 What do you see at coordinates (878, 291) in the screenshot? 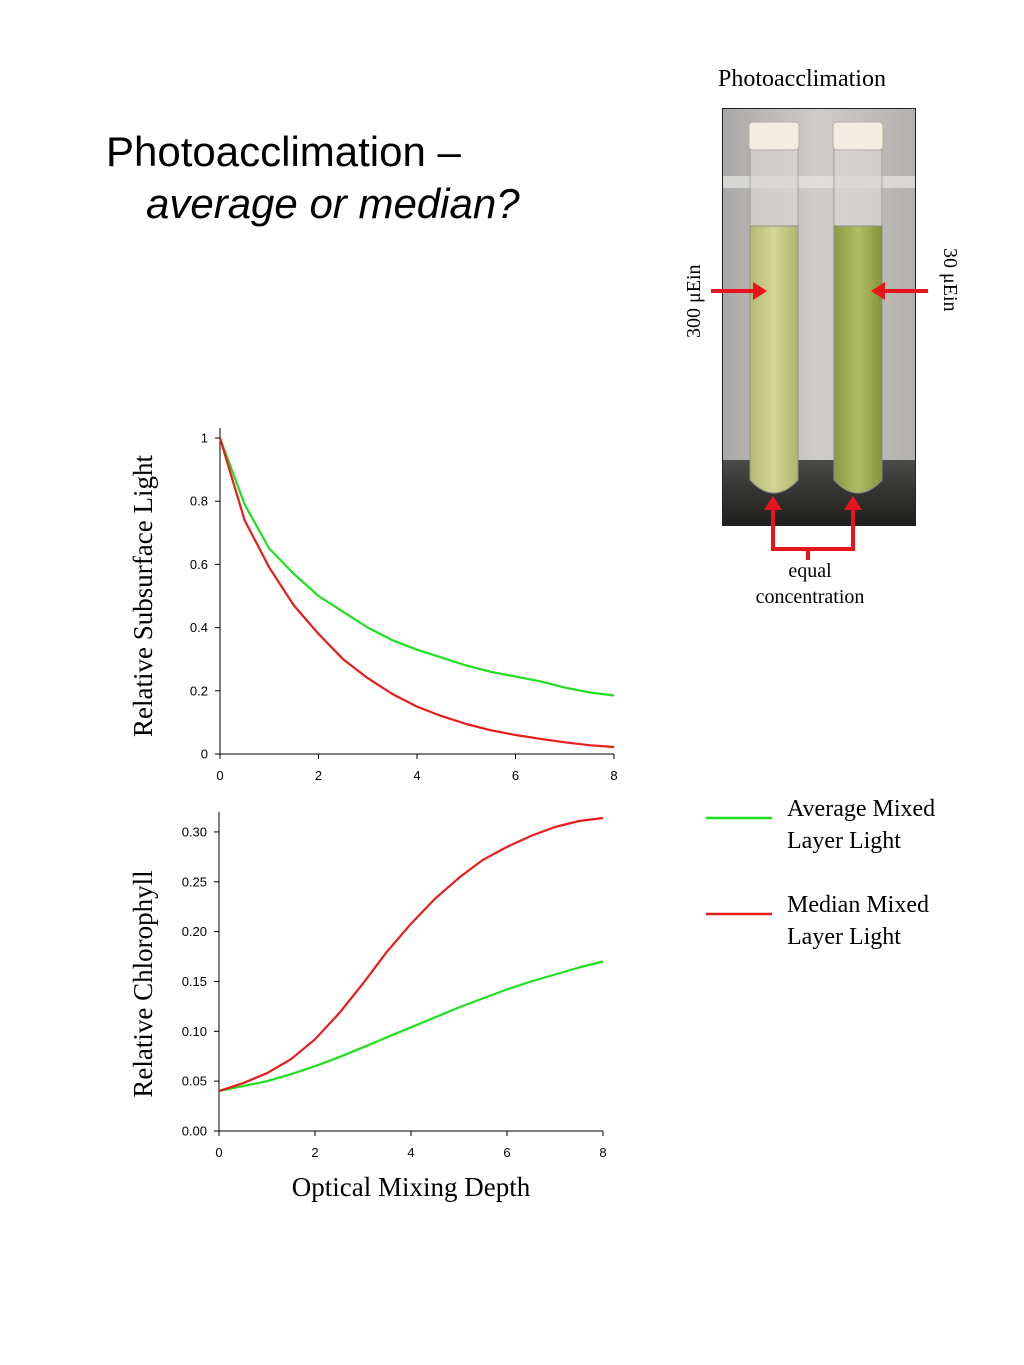
I see `arrow-right-head` at bounding box center [878, 291].